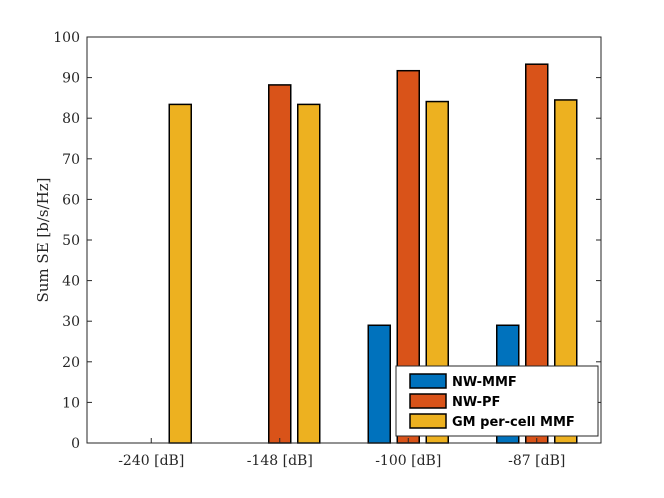 This screenshot has height=498, width=664. Describe the element at coordinates (71, 322) in the screenshot. I see `y-tick-label: 30` at that location.